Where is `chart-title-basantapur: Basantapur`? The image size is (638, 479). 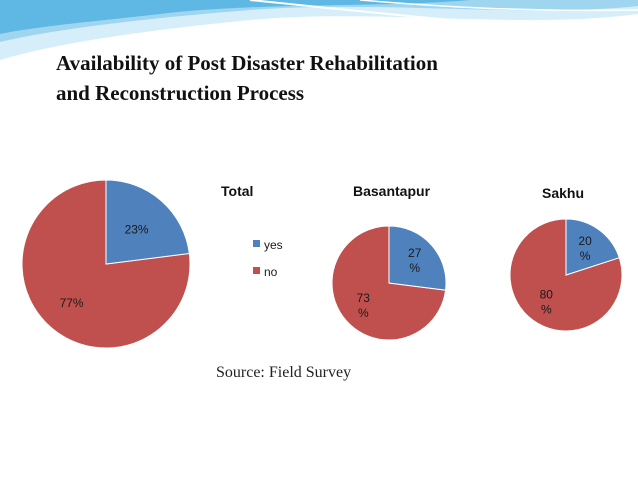 chart-title-basantapur: Basantapur is located at coordinates (392, 191).